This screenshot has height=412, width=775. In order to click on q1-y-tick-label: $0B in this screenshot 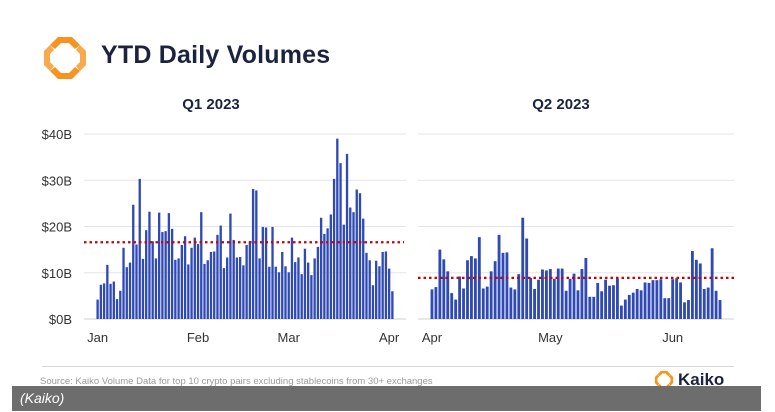, I will do `click(60, 319)`.